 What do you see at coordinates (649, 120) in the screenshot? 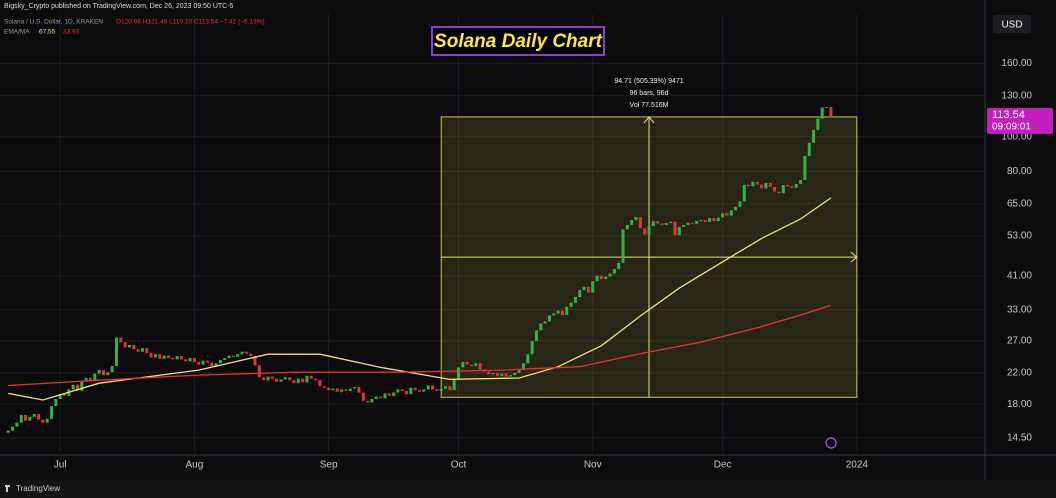
I see `measure-arrowhead` at bounding box center [649, 120].